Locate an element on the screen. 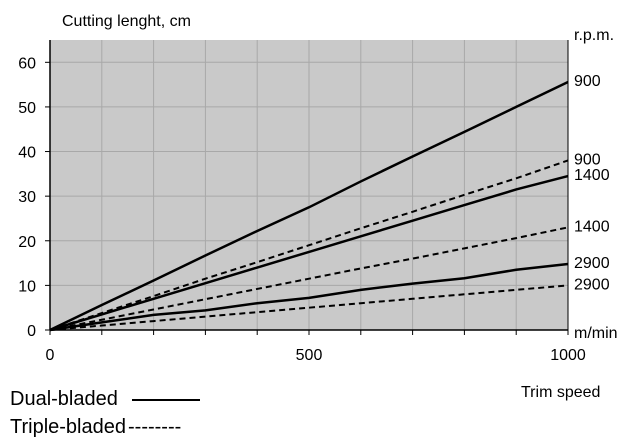 This screenshot has width=633, height=443. series-label-dashed-1400: 1400 is located at coordinates (592, 226).